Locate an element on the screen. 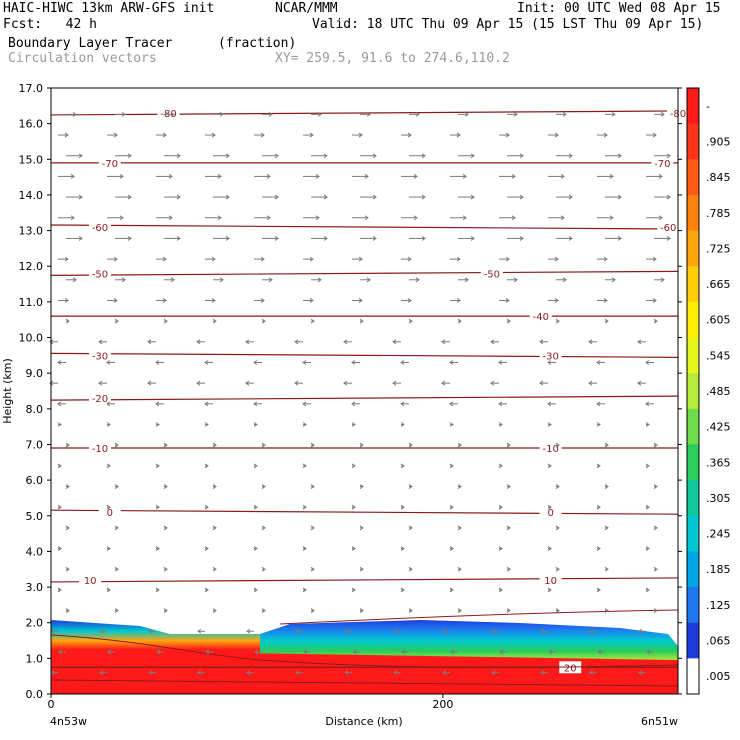  colorbar-label: - is located at coordinates (708, 106).